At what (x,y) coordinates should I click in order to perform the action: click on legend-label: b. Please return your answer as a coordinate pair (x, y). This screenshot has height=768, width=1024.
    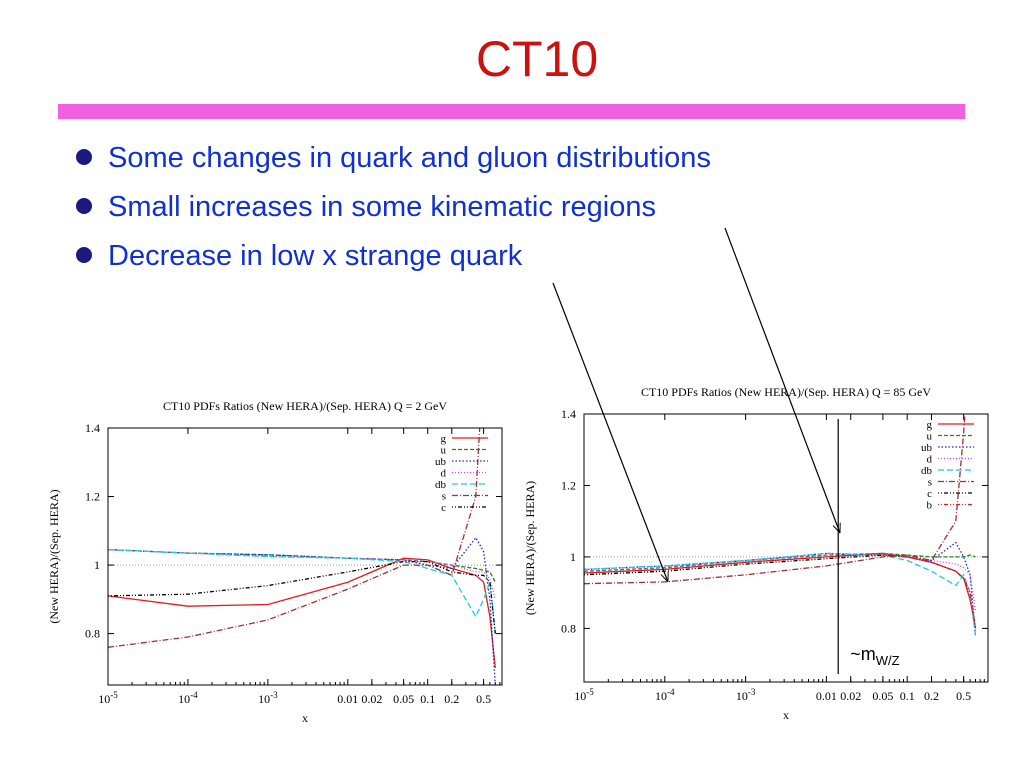
    Looking at the image, I should click on (930, 506).